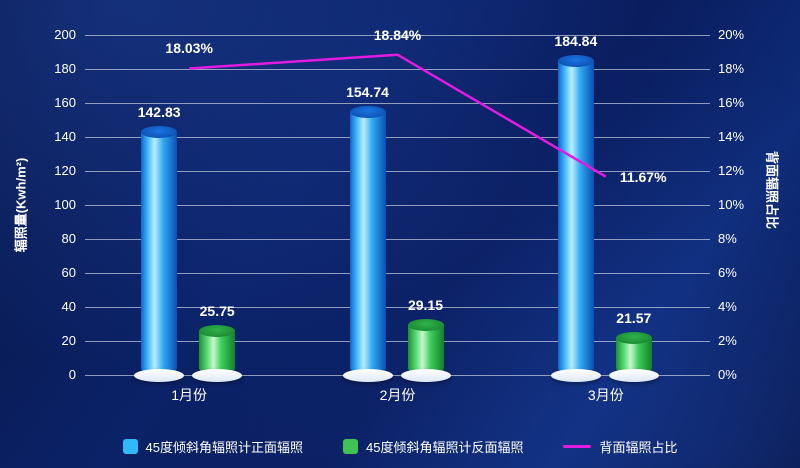 The height and width of the screenshot is (468, 800). I want to click on line-value-label: 18.03%, so click(189, 48).